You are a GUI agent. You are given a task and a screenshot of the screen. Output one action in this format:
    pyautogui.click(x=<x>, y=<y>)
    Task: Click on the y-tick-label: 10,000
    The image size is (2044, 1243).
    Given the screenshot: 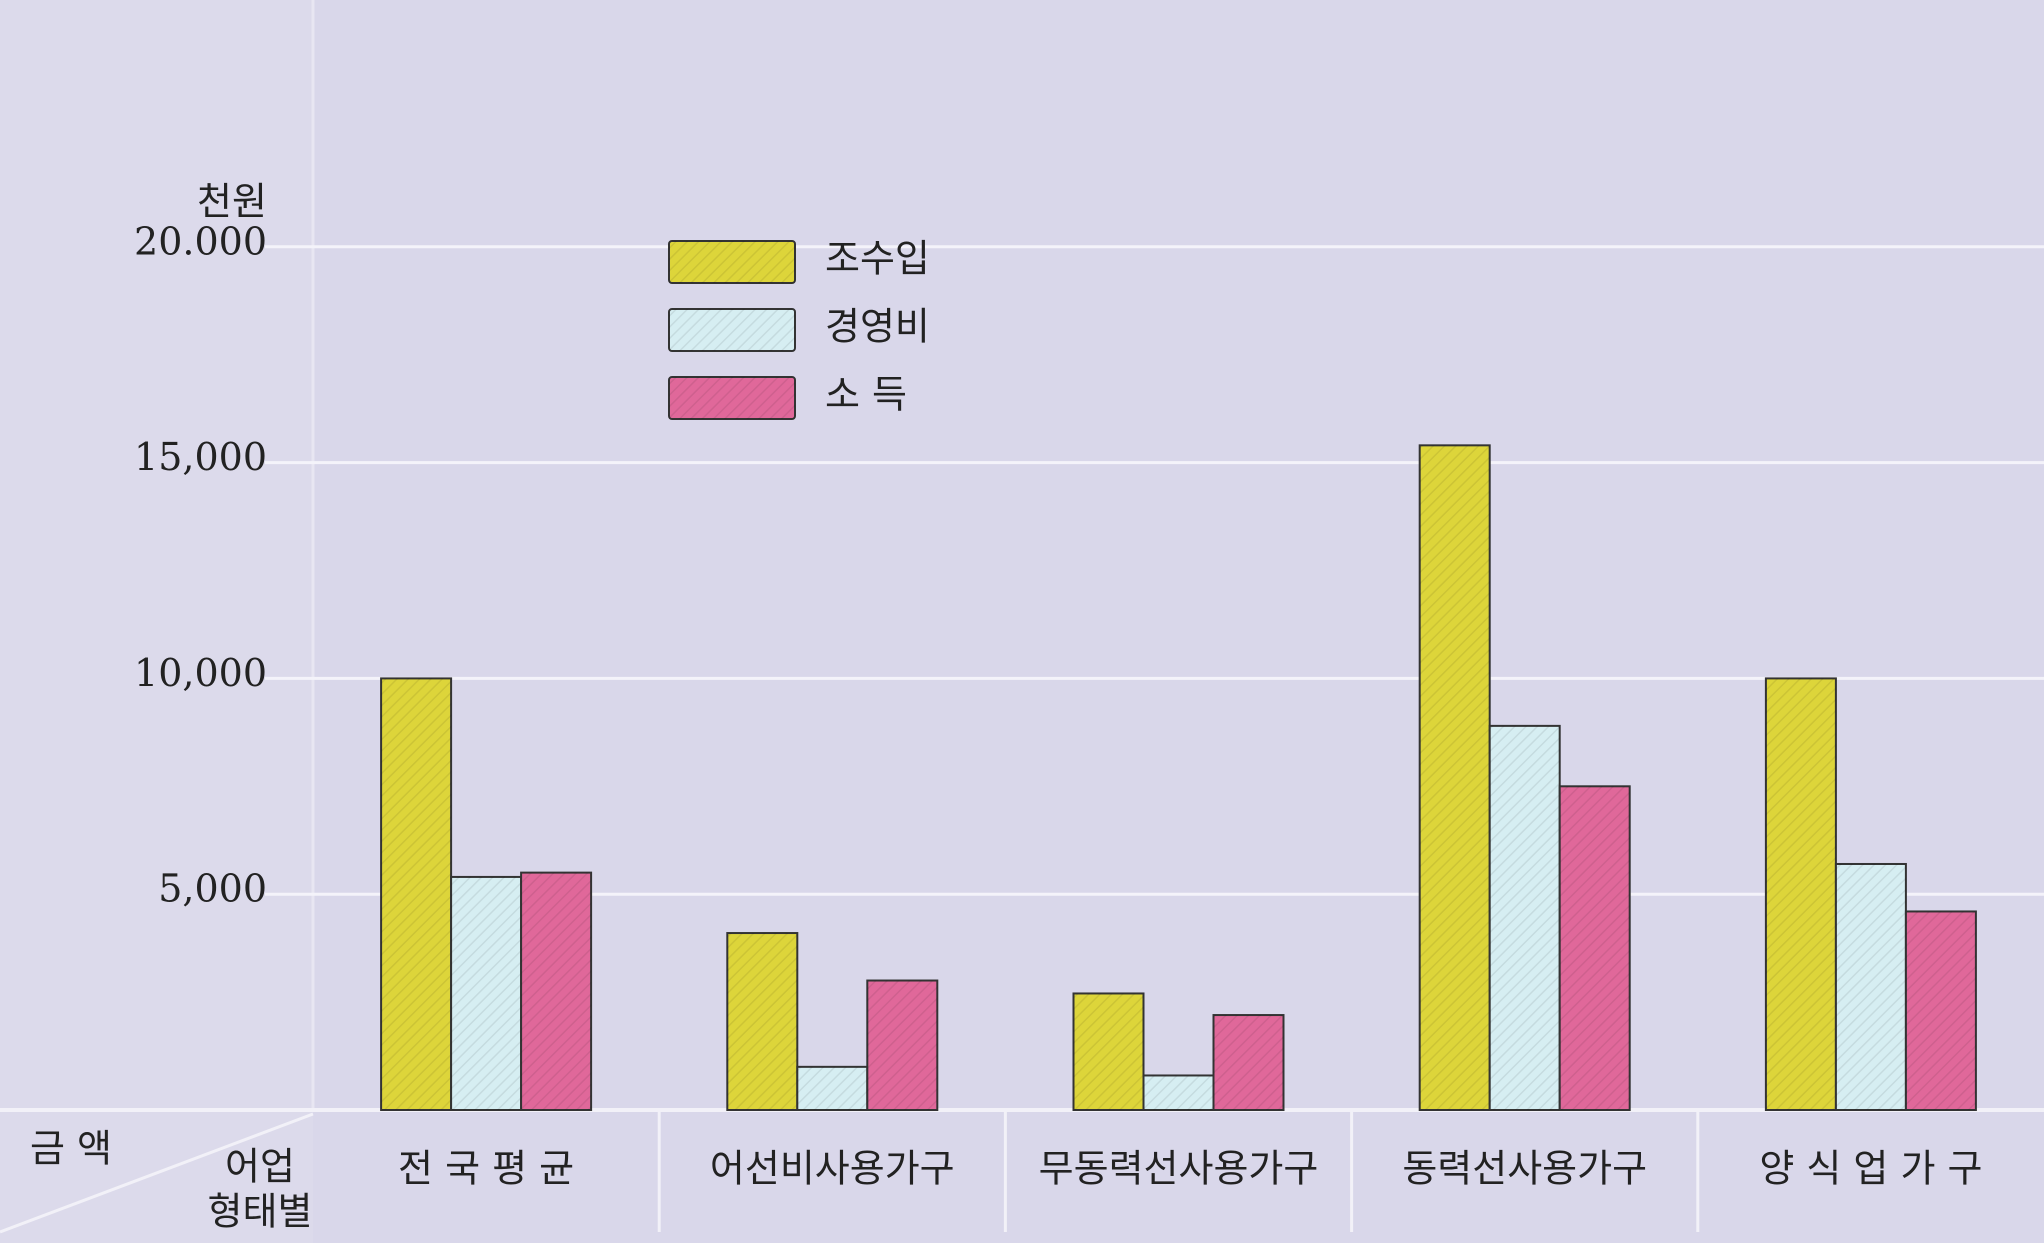 What is the action you would take?
    pyautogui.click(x=200, y=673)
    